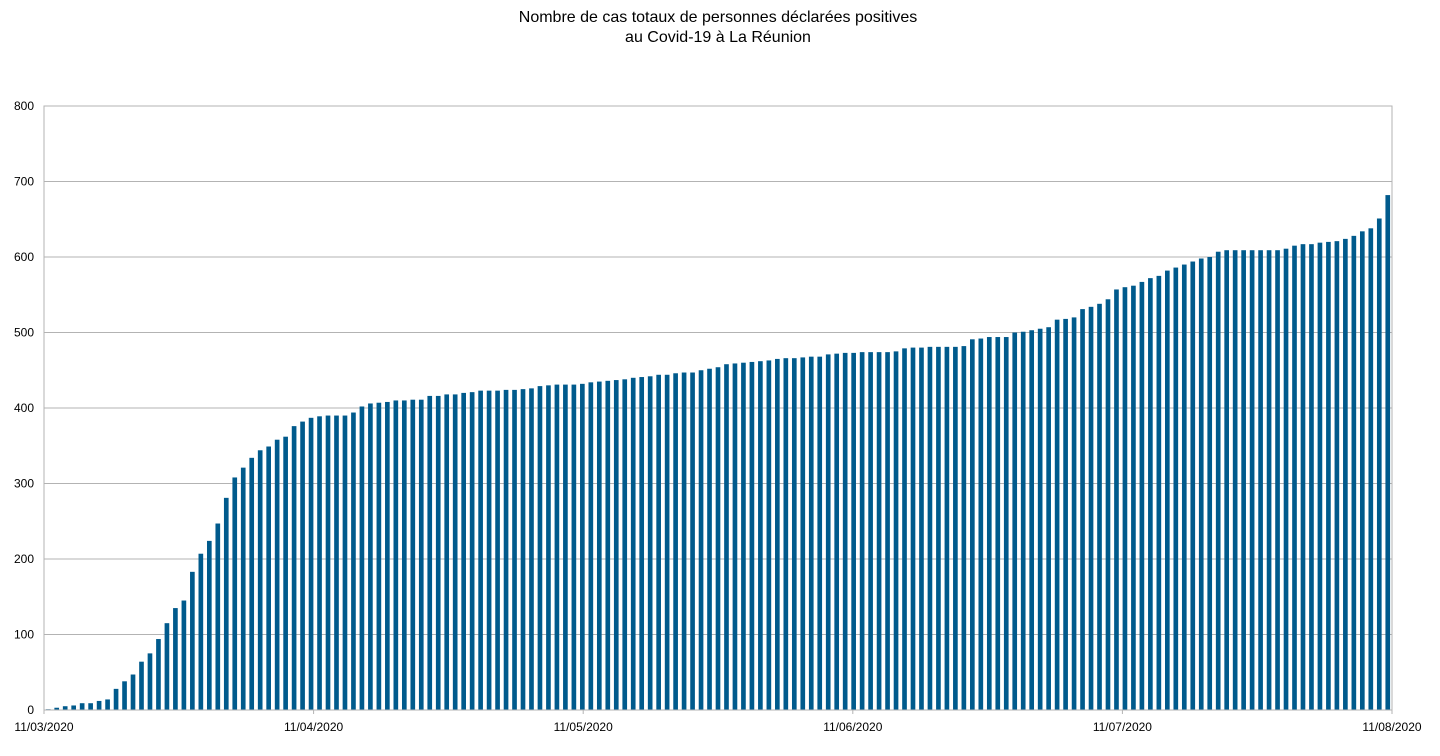  I want to click on x-tick-label: 11/07/2020, so click(1122, 727).